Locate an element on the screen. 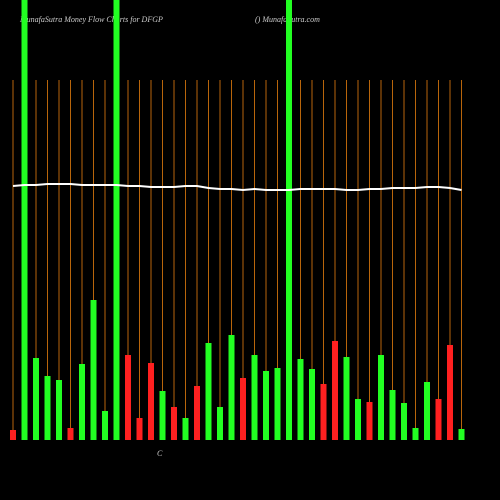 Image resolution: width=500 pixels, height=500 pixels. chart-title: MunafaSutra Money Flow Charts for DFGP is located at coordinates (91, 19).